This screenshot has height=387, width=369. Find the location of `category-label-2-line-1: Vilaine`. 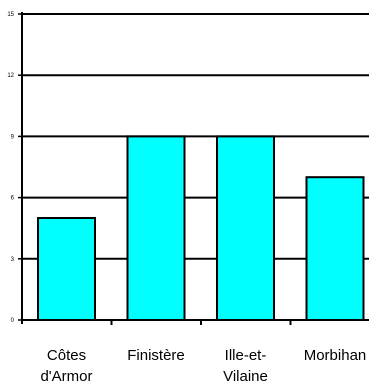

category-label-2-line-1: Vilaine is located at coordinates (245, 376).